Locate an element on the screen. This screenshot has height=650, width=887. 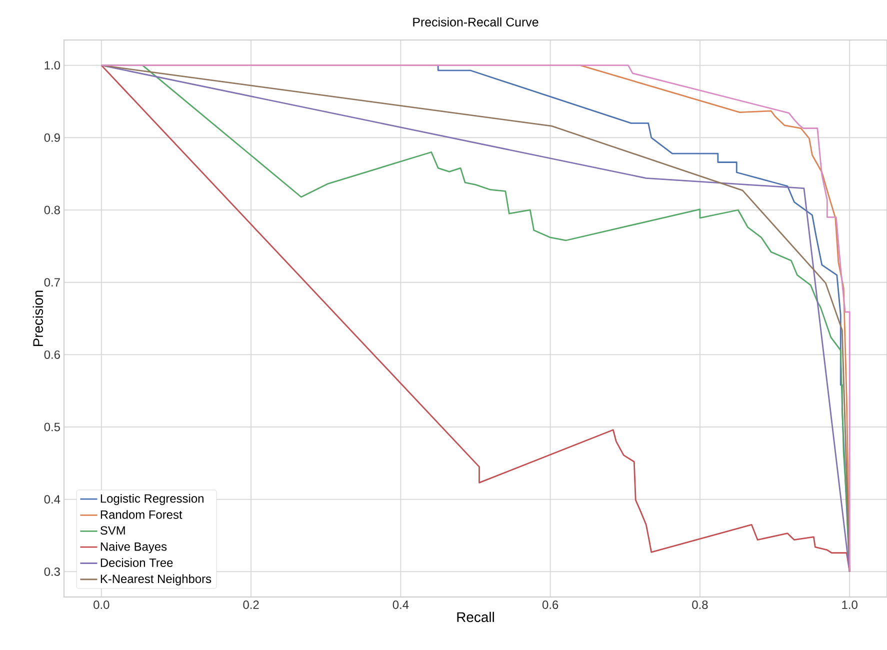
y-tick-label: 0.6 is located at coordinates (52, 354).